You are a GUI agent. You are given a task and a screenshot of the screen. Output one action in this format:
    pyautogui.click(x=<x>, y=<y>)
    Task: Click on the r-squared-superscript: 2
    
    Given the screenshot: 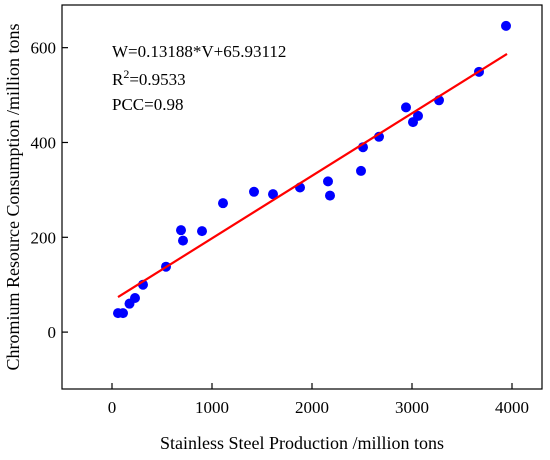 What is the action you would take?
    pyautogui.click(x=126, y=74)
    